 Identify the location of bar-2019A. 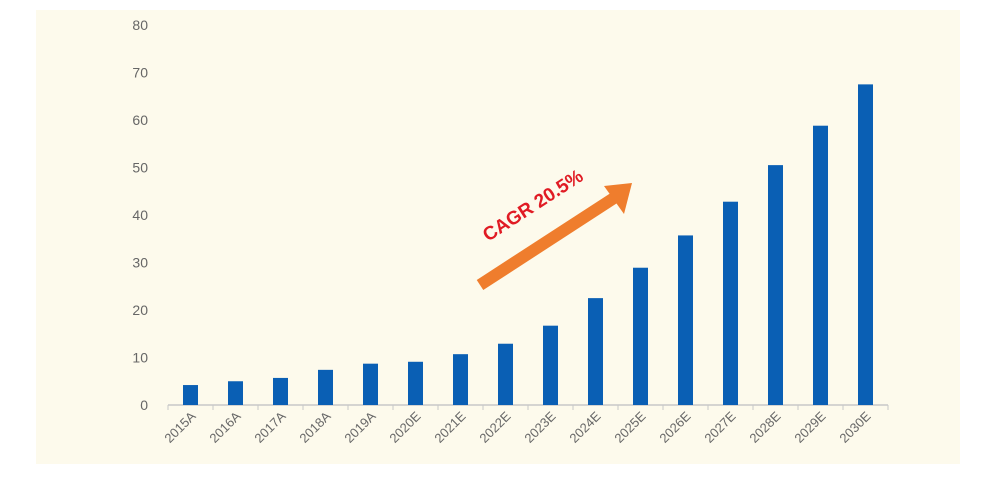
(370, 384).